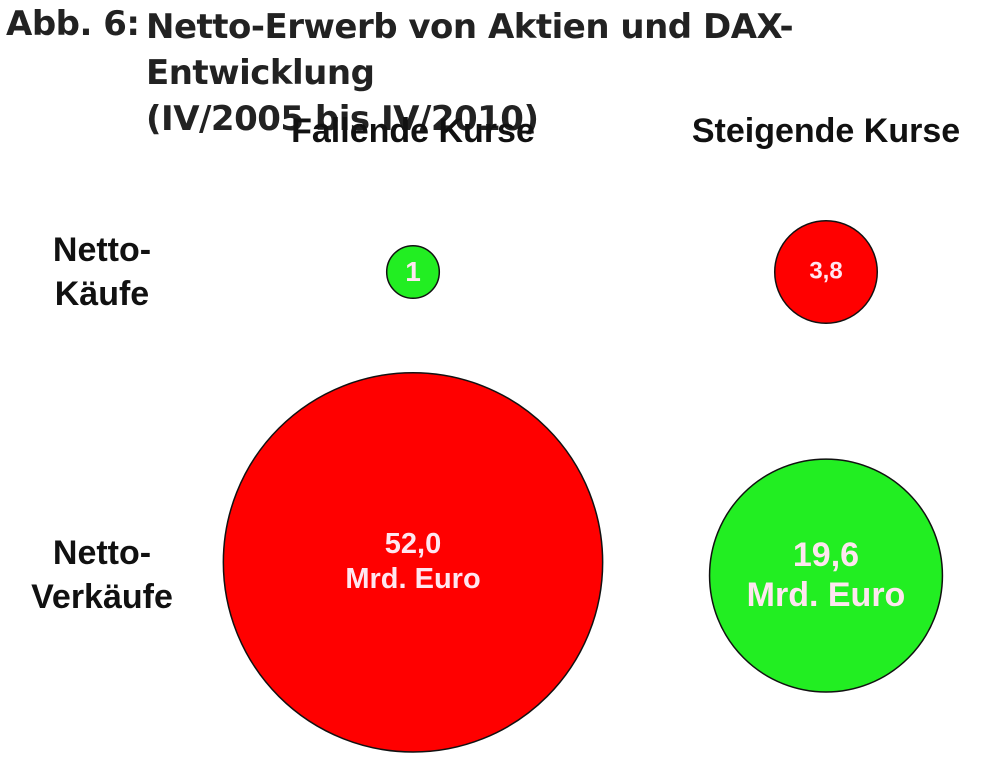 The image size is (992, 777). What do you see at coordinates (102, 272) in the screenshot?
I see `row-label: Netto- Käufe` at bounding box center [102, 272].